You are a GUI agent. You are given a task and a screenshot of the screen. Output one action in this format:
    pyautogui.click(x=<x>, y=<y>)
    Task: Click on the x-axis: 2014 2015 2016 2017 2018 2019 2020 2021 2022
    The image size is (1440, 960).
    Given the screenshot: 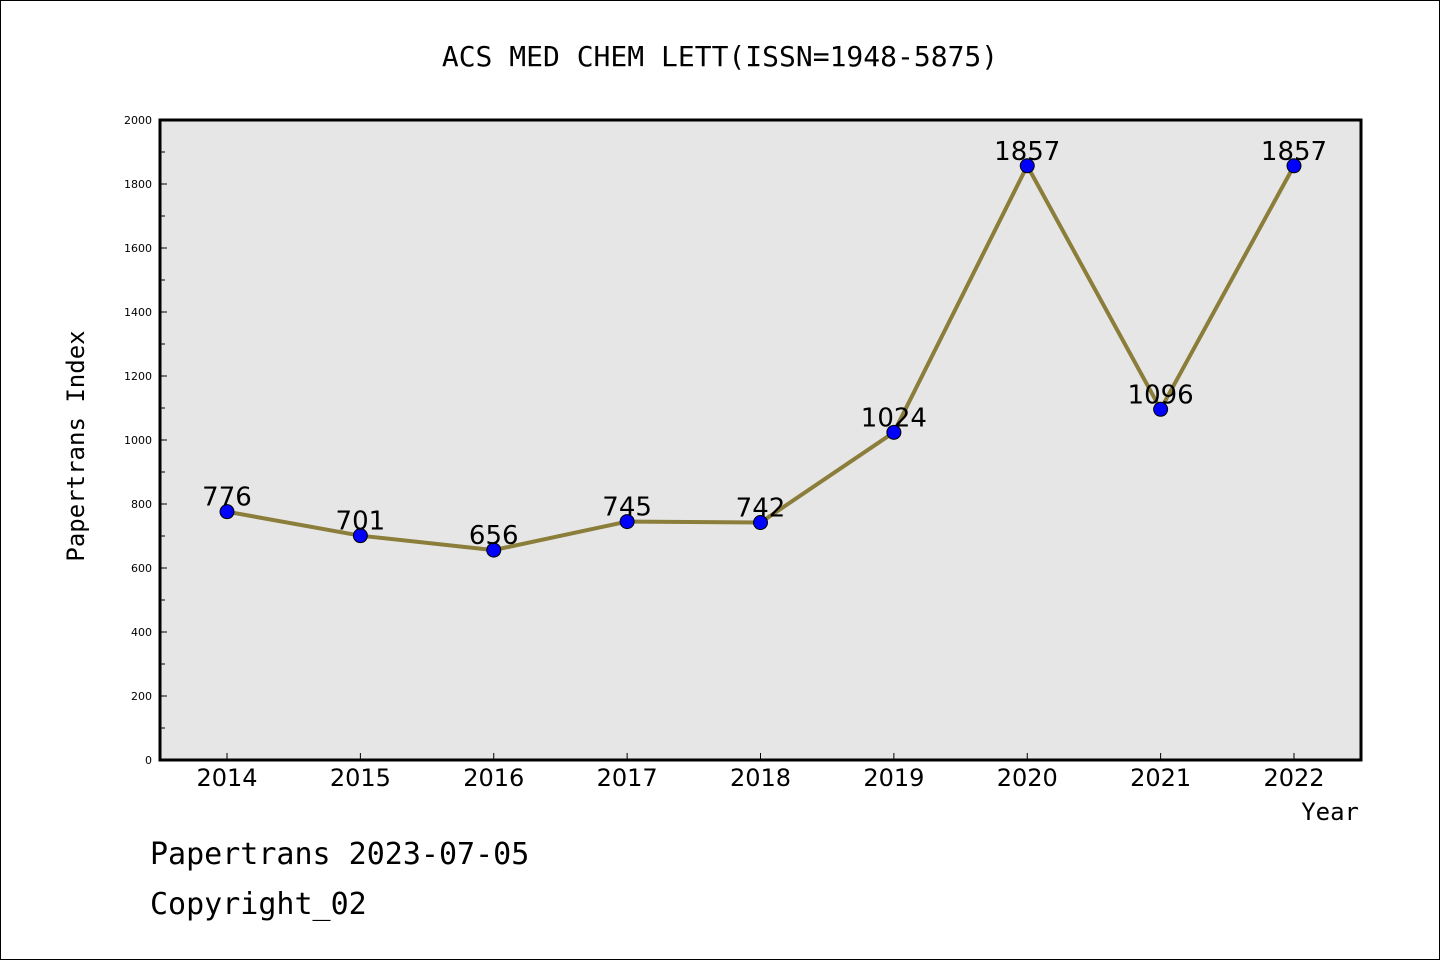 What is the action you would take?
    pyautogui.click(x=760, y=772)
    